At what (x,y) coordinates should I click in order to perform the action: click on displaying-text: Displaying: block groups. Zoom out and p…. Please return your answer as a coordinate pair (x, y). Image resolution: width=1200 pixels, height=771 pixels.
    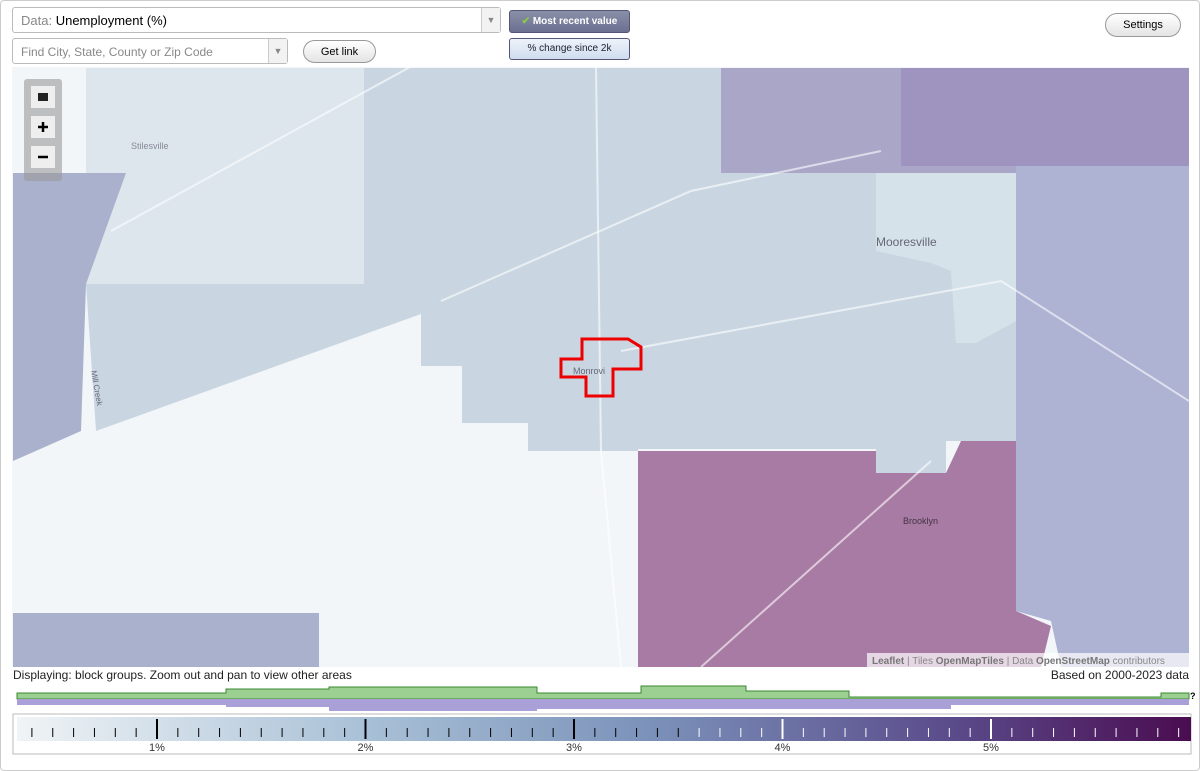
    Looking at the image, I should click on (182, 675).